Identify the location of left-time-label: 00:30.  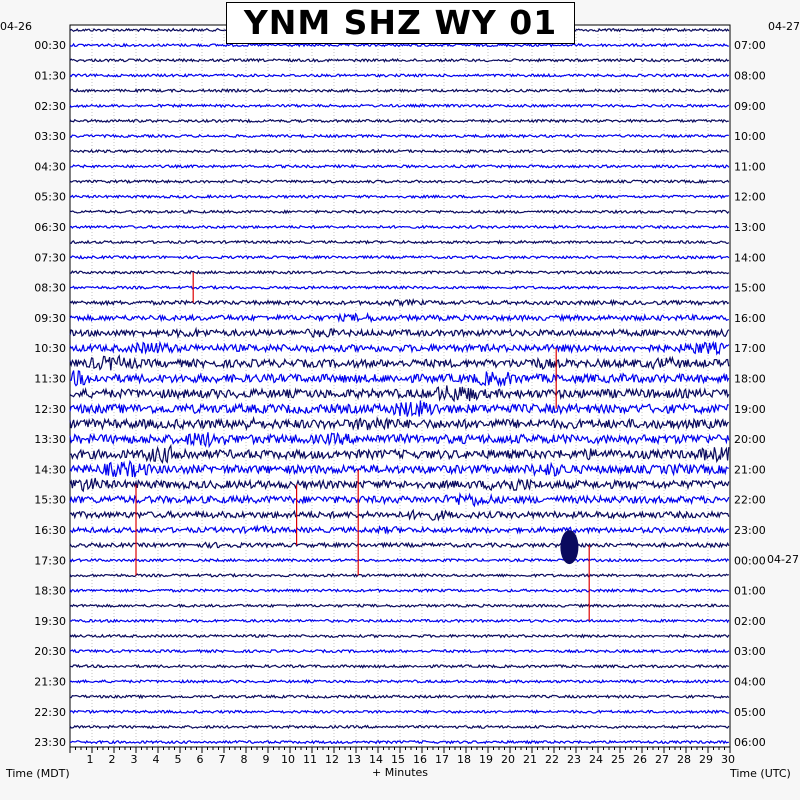
(50, 45).